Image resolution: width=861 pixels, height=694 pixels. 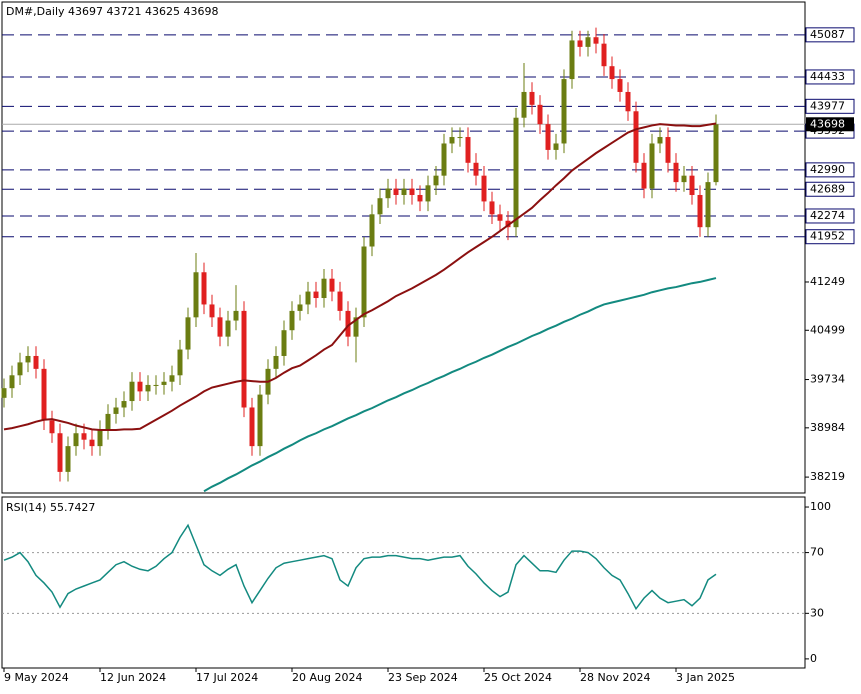 What do you see at coordinates (518, 677) in the screenshot?
I see `x-tick-label: 25 Oct 2024` at bounding box center [518, 677].